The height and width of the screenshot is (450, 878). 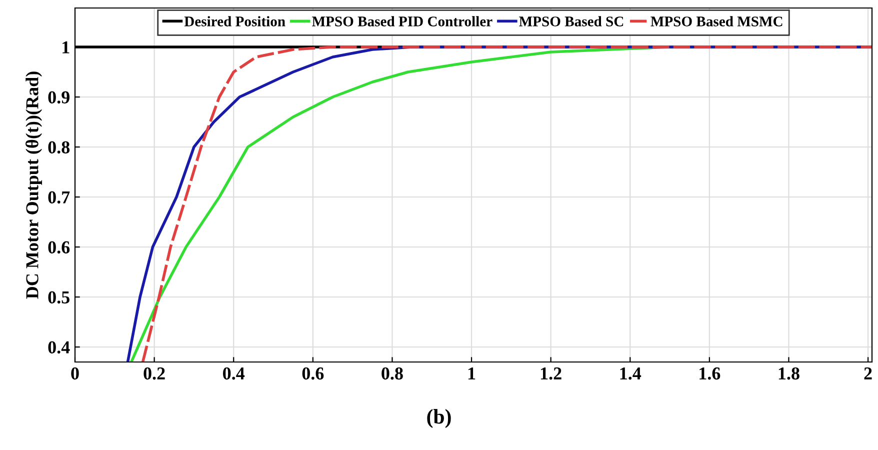 I want to click on x-tick-label: 1.2, so click(x=551, y=373).